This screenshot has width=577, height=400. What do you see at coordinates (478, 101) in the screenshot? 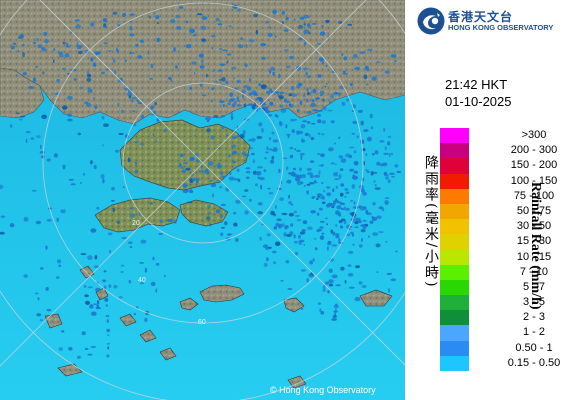
I see `observation-date: 01-10-2025` at bounding box center [478, 101].